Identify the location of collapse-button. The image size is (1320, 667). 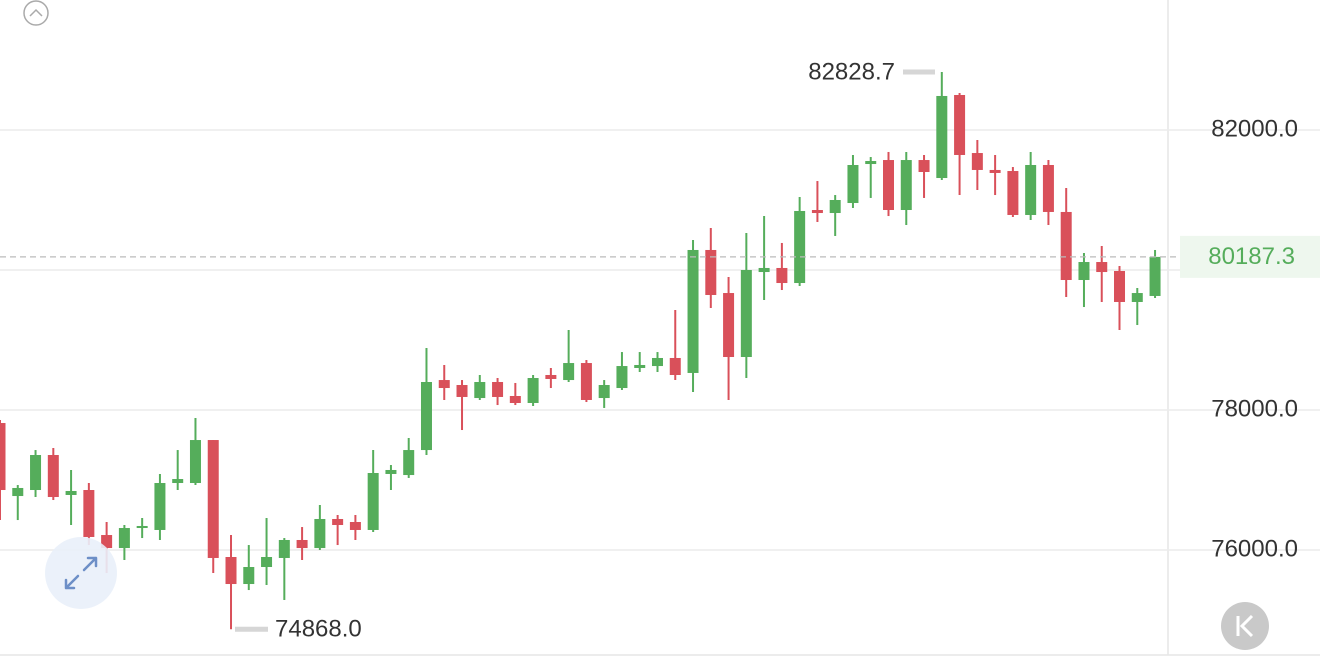
(36, 13).